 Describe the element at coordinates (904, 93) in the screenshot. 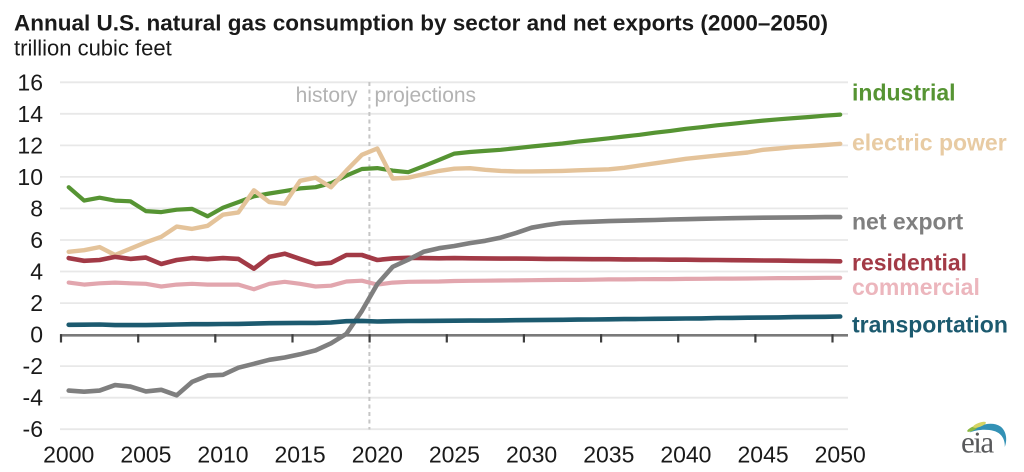

I see `svg-text: industrial` at that location.